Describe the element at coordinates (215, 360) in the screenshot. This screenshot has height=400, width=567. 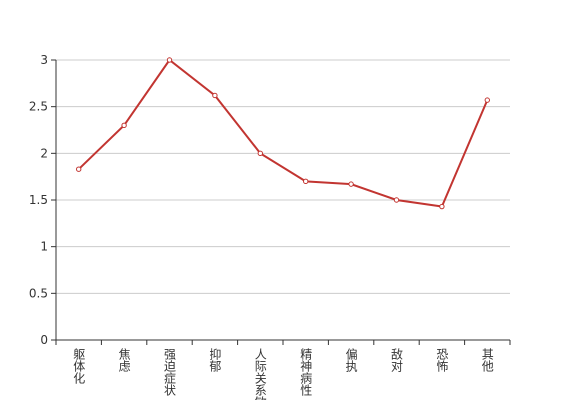
I see `x-tick-label: 抑郁` at that location.